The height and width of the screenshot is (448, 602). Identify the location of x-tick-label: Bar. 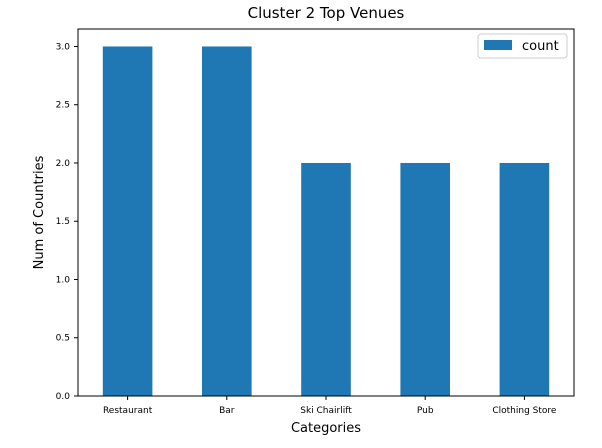
(227, 411).